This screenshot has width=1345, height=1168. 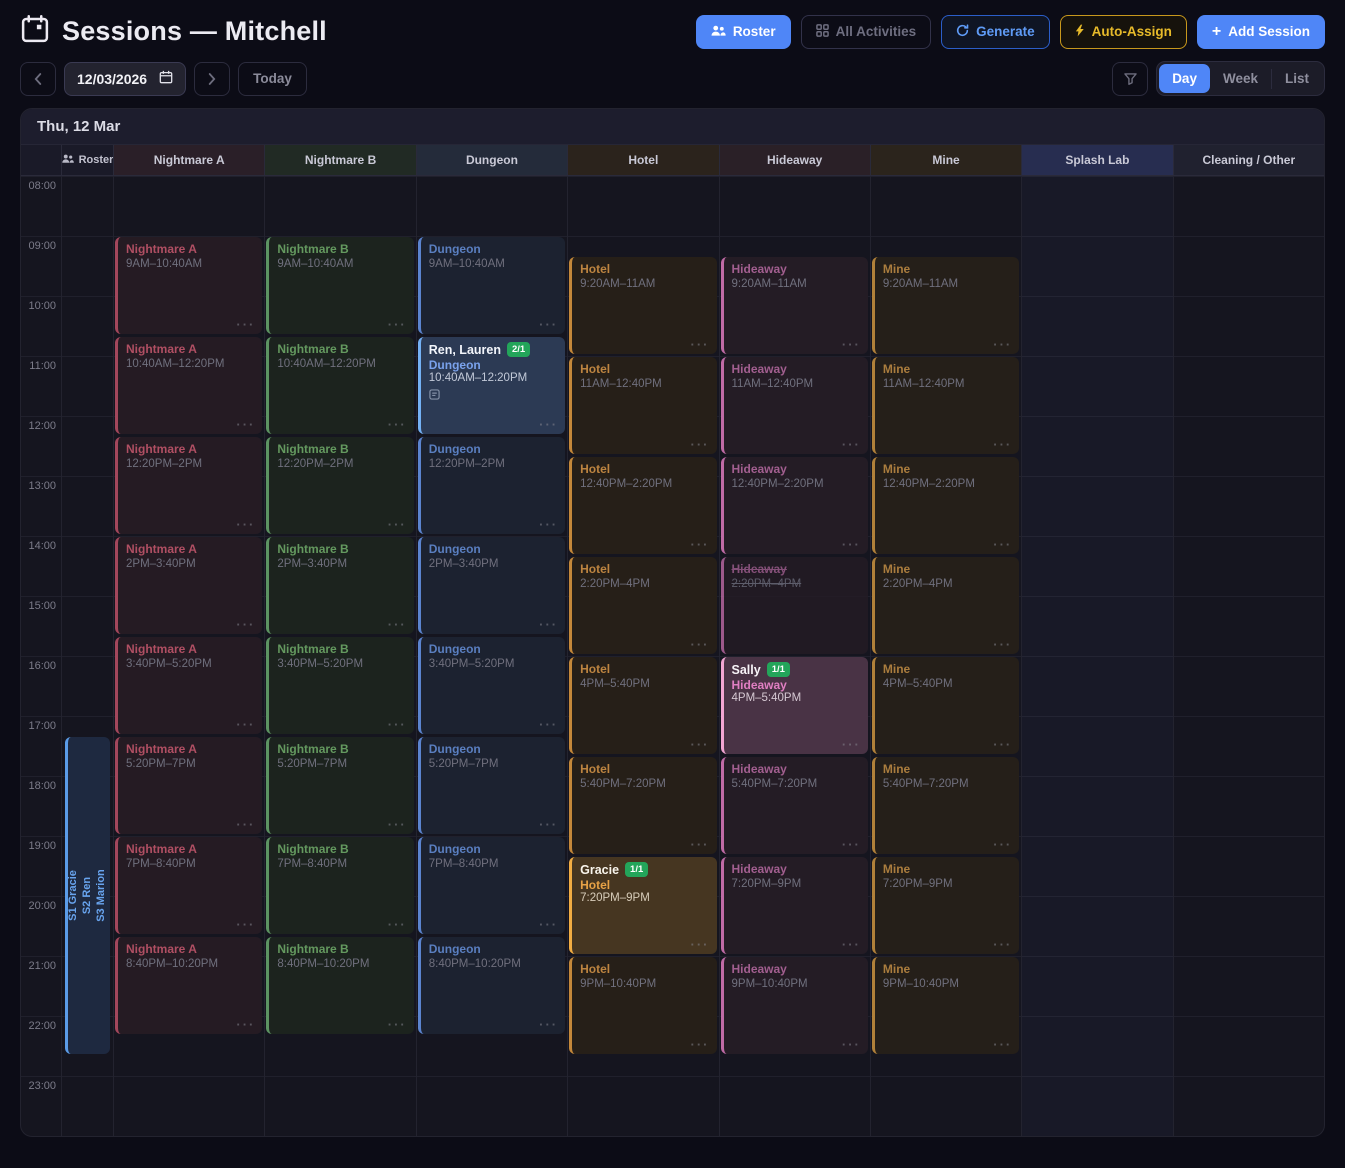 I want to click on date-input: 12/03/2026, so click(x=125, y=78).